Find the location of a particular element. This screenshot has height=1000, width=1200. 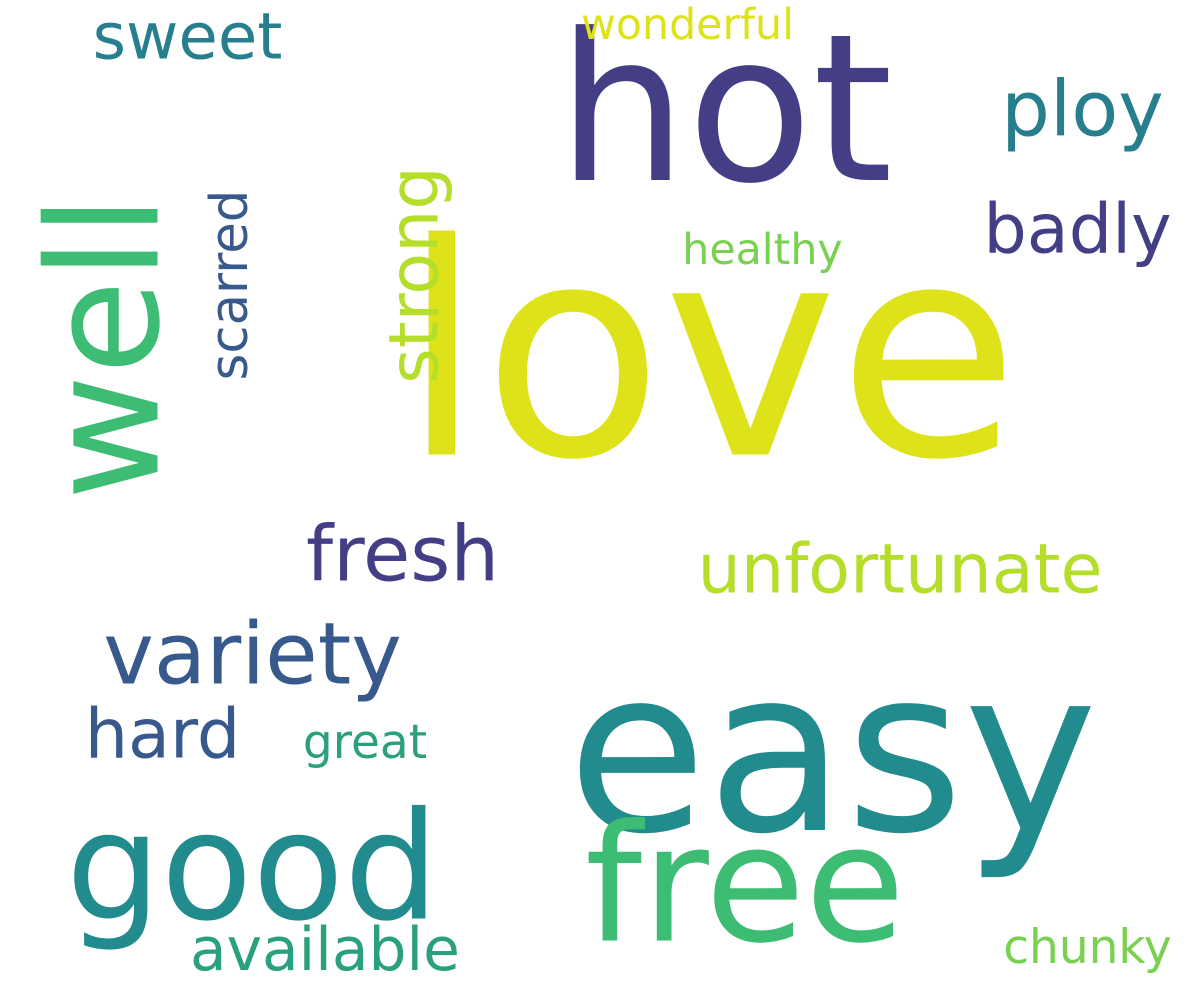

word-hot: hot is located at coordinates (725, 114).